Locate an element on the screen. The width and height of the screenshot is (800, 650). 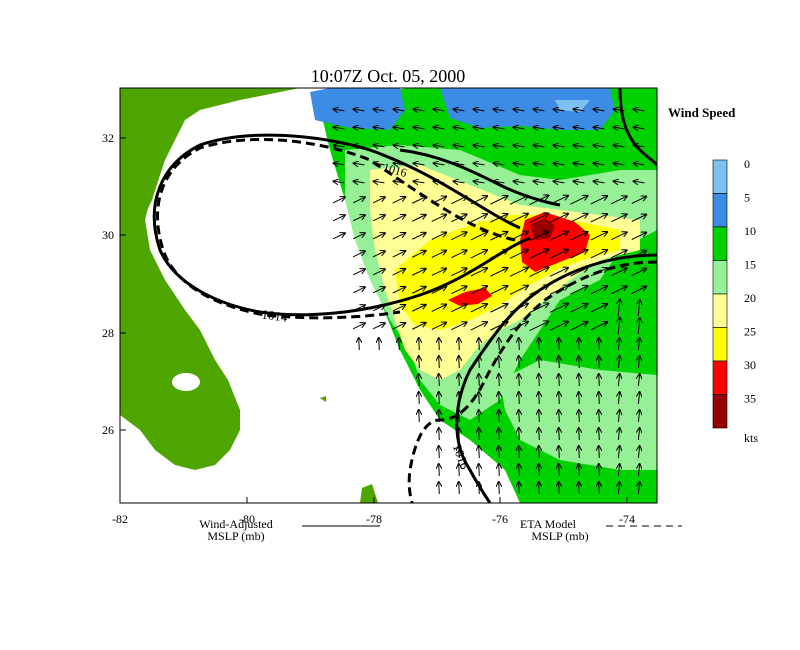
legend-swatches: 0 5 10 15 20 25 30 35 is located at coordinates (734, 293).